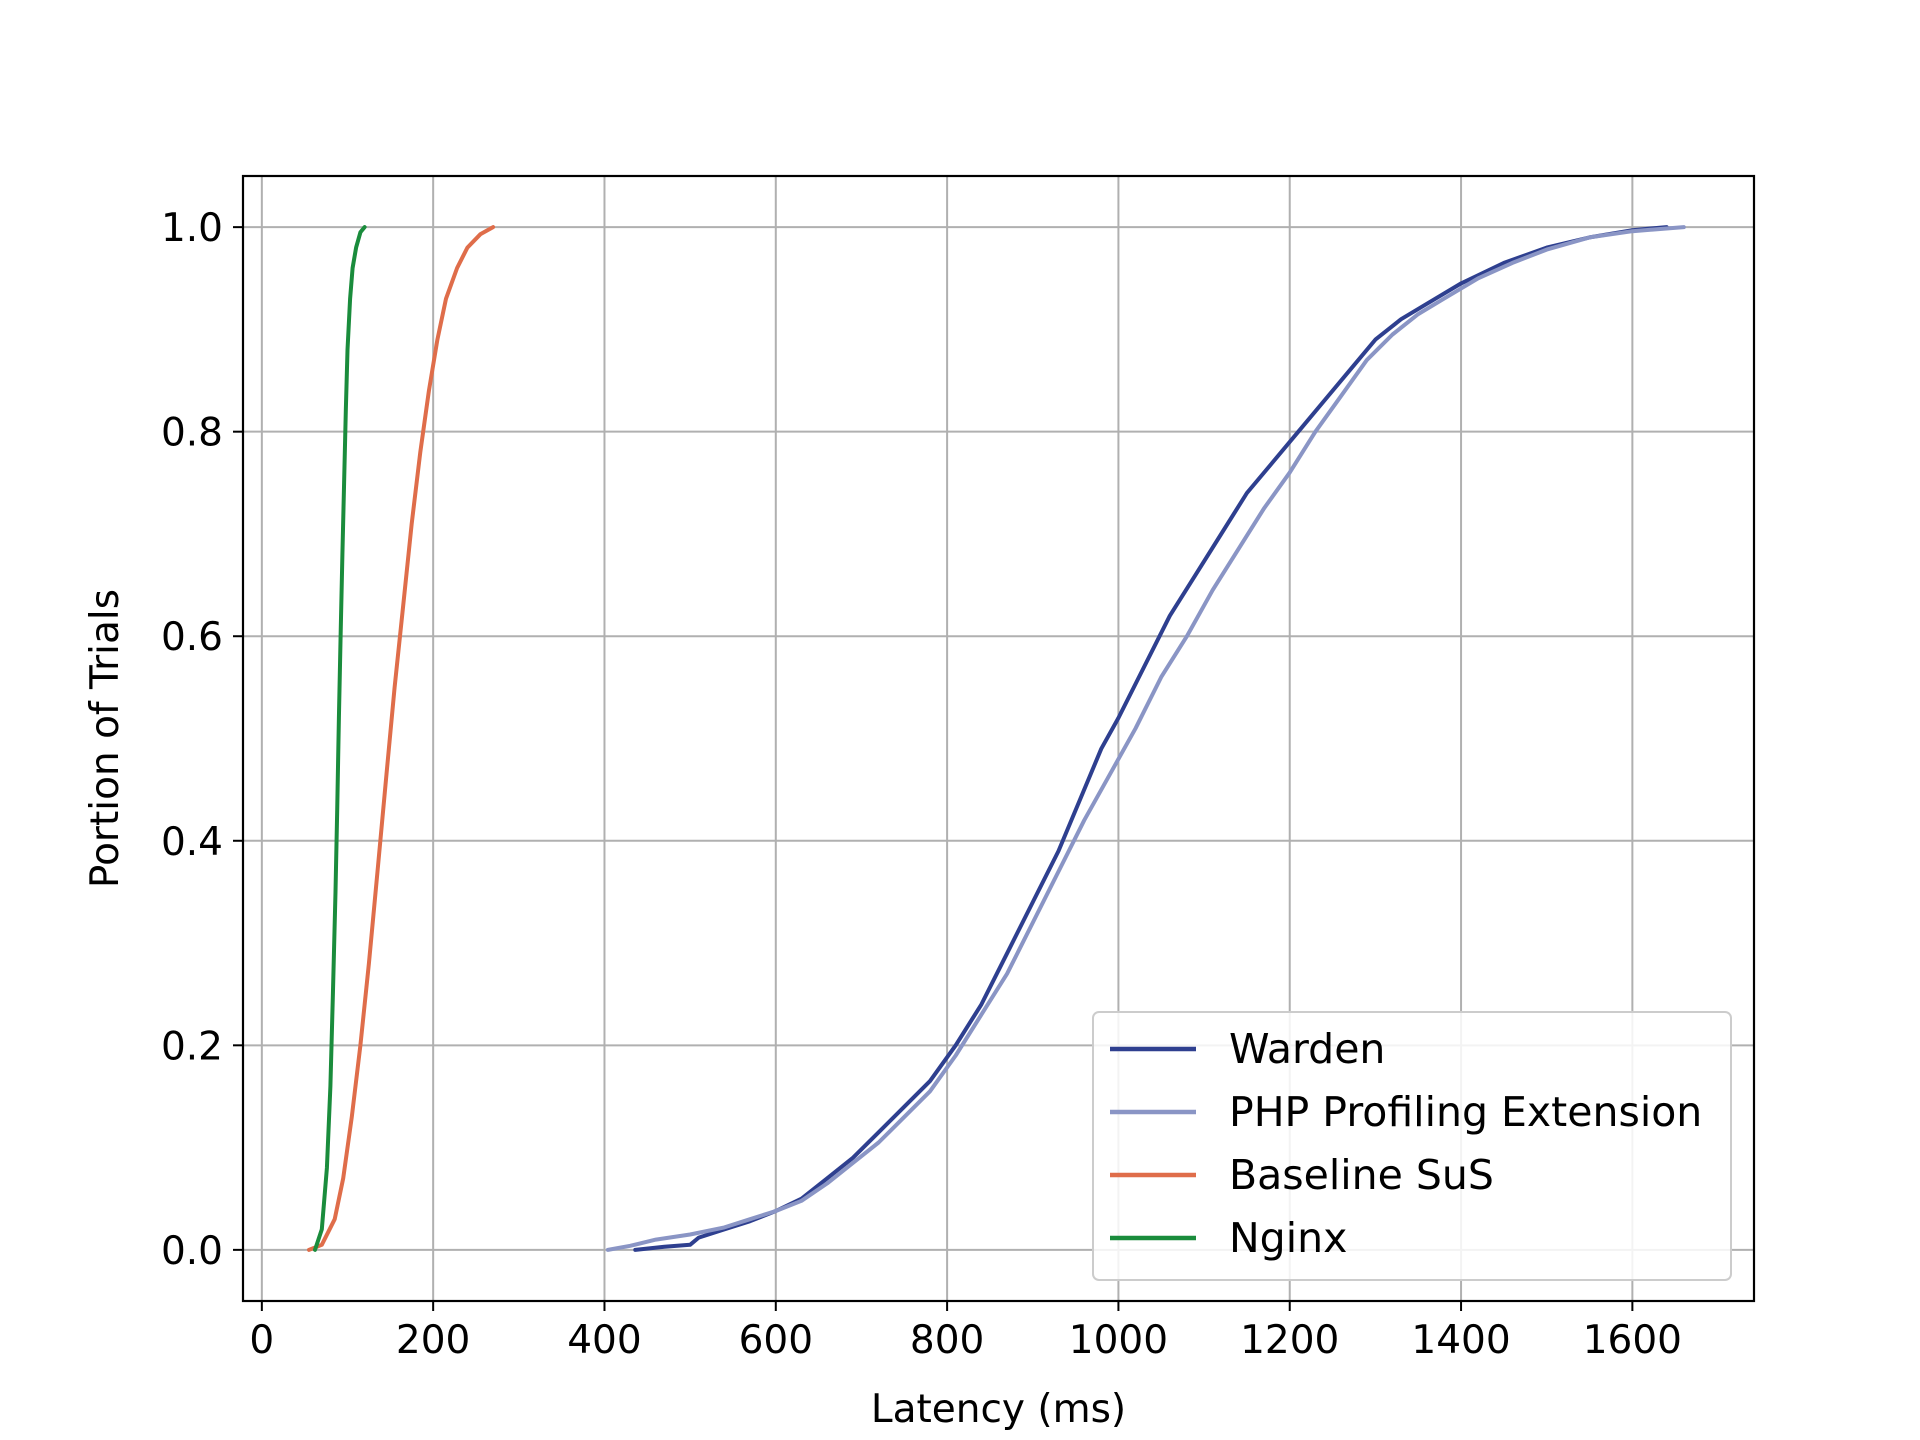  What do you see at coordinates (192, 1046) in the screenshot?
I see `y-tick-label: 0.2` at bounding box center [192, 1046].